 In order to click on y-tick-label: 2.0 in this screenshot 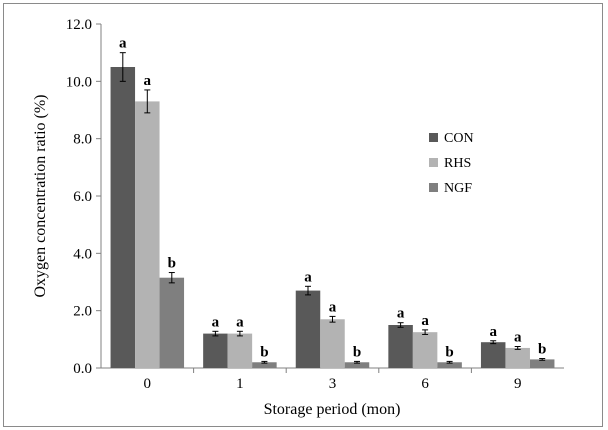, I will do `click(82, 312)`.